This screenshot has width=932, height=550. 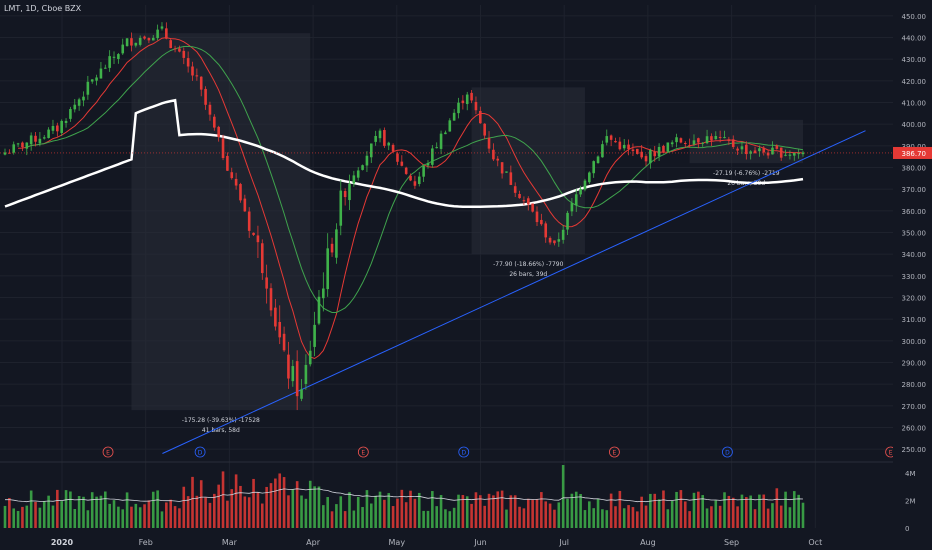 I want to click on volume-ma-line, so click(x=404, y=495).